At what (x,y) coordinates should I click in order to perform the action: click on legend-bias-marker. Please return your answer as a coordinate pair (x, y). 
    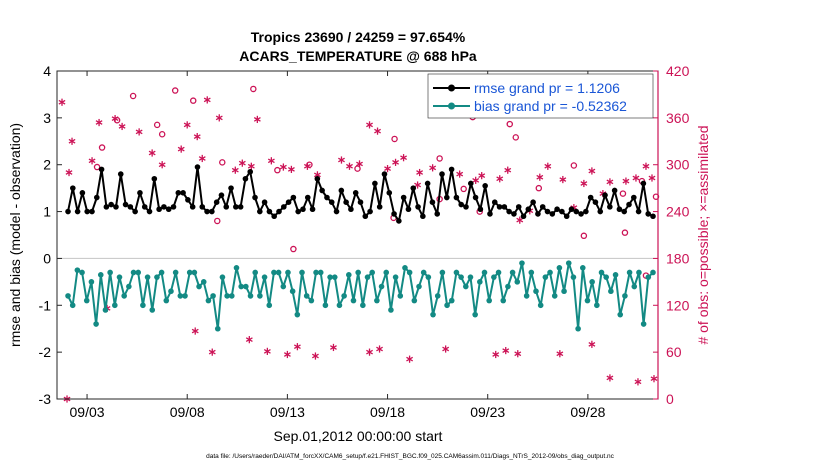
    Looking at the image, I should click on (451, 106).